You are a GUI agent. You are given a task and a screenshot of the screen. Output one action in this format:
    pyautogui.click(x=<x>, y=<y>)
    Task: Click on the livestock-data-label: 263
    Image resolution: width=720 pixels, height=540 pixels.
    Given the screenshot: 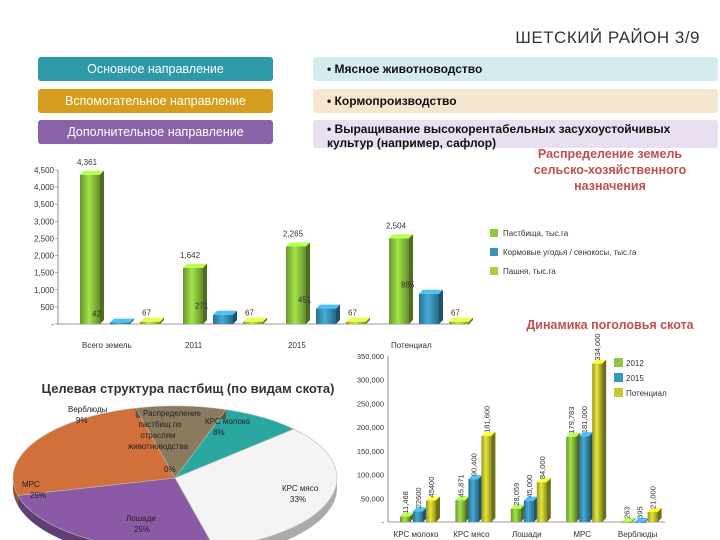 What is the action you would take?
    pyautogui.click(x=627, y=512)
    